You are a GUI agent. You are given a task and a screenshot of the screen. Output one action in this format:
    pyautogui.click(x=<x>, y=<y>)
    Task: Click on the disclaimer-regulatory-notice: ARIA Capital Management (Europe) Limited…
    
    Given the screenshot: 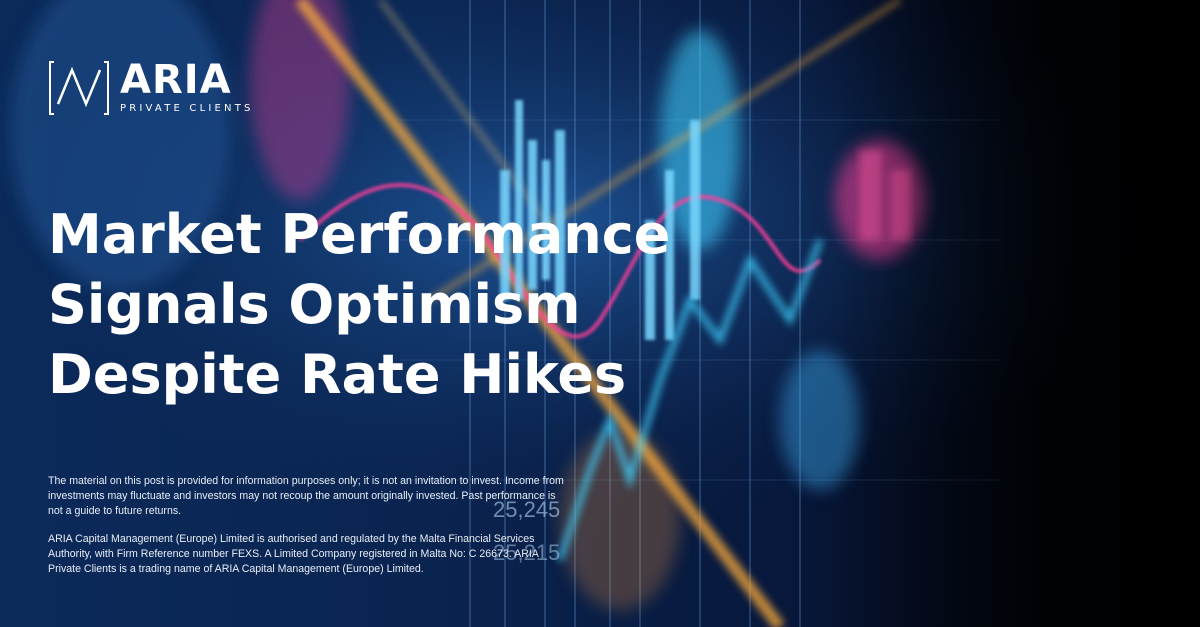 What is the action you would take?
    pyautogui.click(x=293, y=554)
    